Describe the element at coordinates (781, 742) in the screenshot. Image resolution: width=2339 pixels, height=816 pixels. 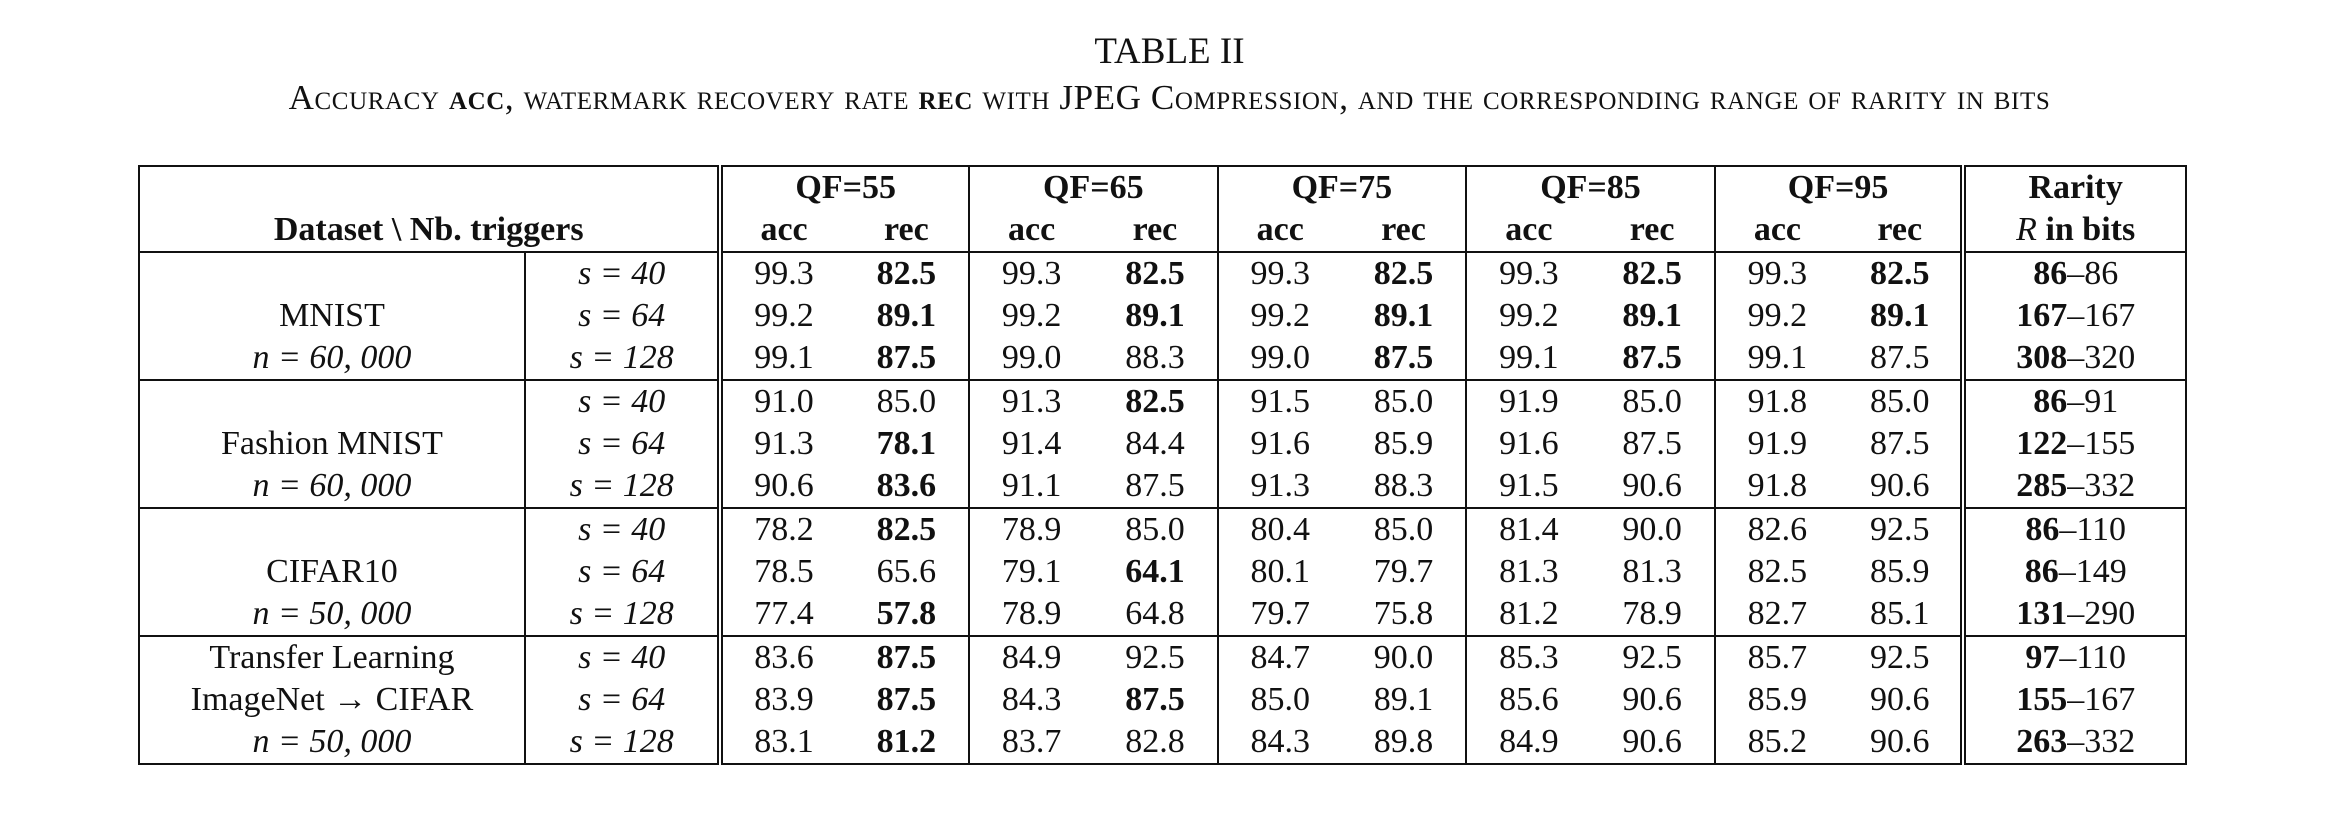
I see `acc-cell: 83.1` at that location.